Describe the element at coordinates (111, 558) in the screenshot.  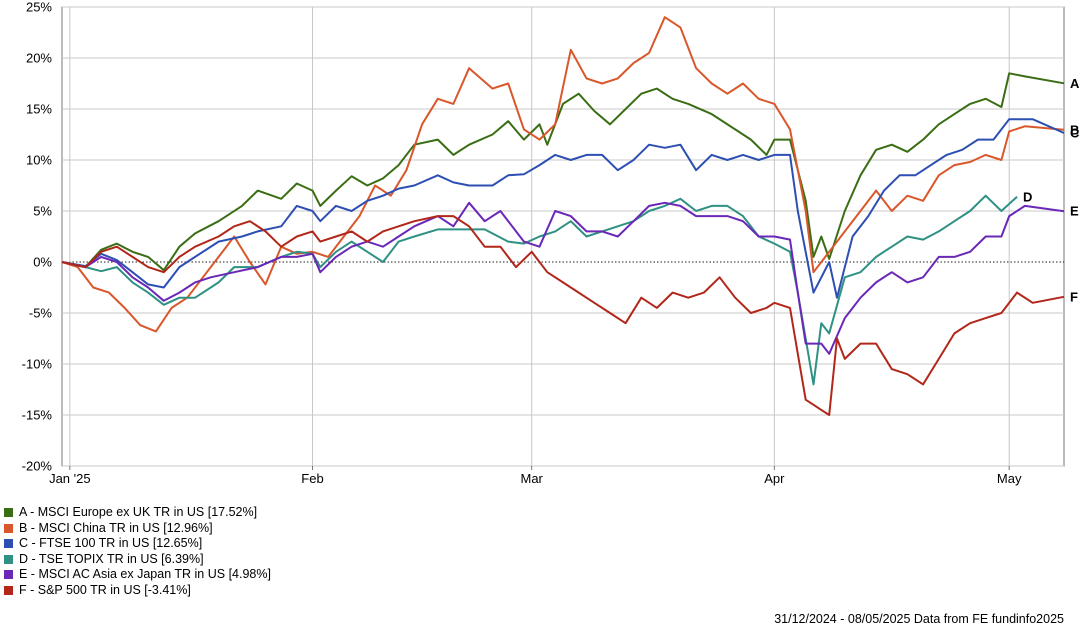
I see `legend-label: D - TSE TOPIX TR in US [6.39%]` at that location.